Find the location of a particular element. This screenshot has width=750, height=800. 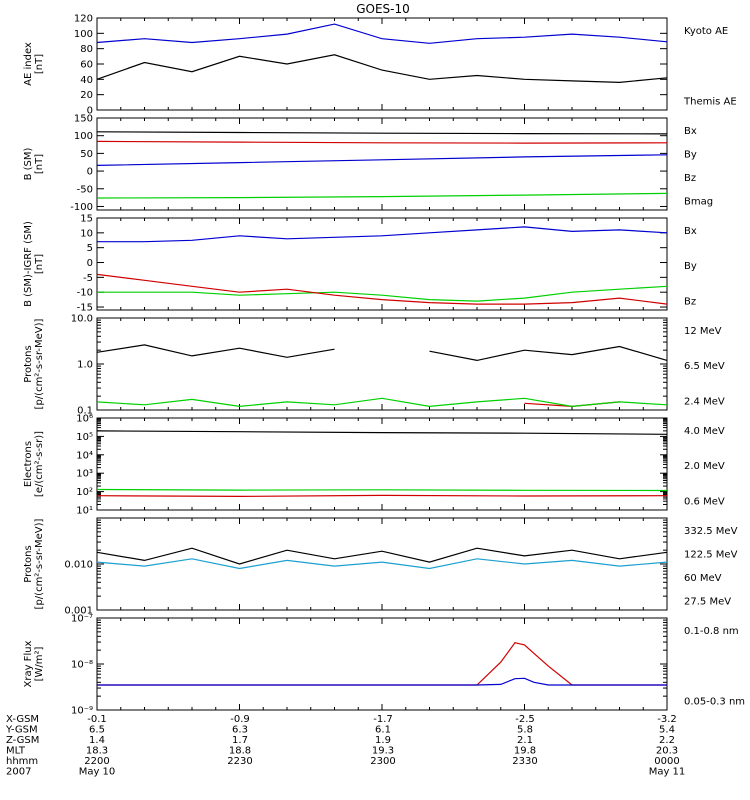

series-line-0-6-mev is located at coordinates (382, 432).